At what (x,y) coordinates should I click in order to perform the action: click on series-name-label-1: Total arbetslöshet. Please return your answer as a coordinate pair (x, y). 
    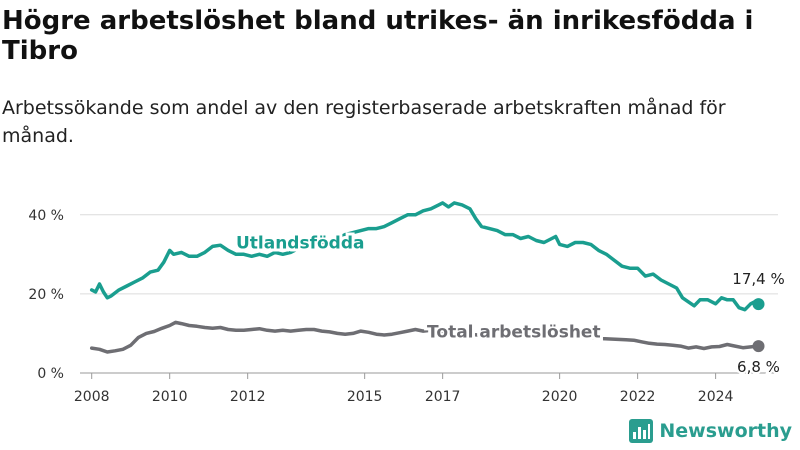
    Looking at the image, I should click on (514, 332).